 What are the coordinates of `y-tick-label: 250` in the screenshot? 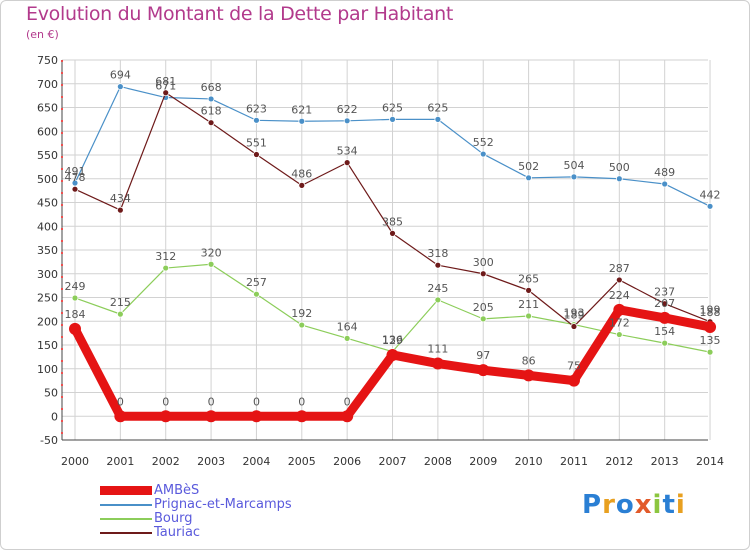 It's located at (47, 298).